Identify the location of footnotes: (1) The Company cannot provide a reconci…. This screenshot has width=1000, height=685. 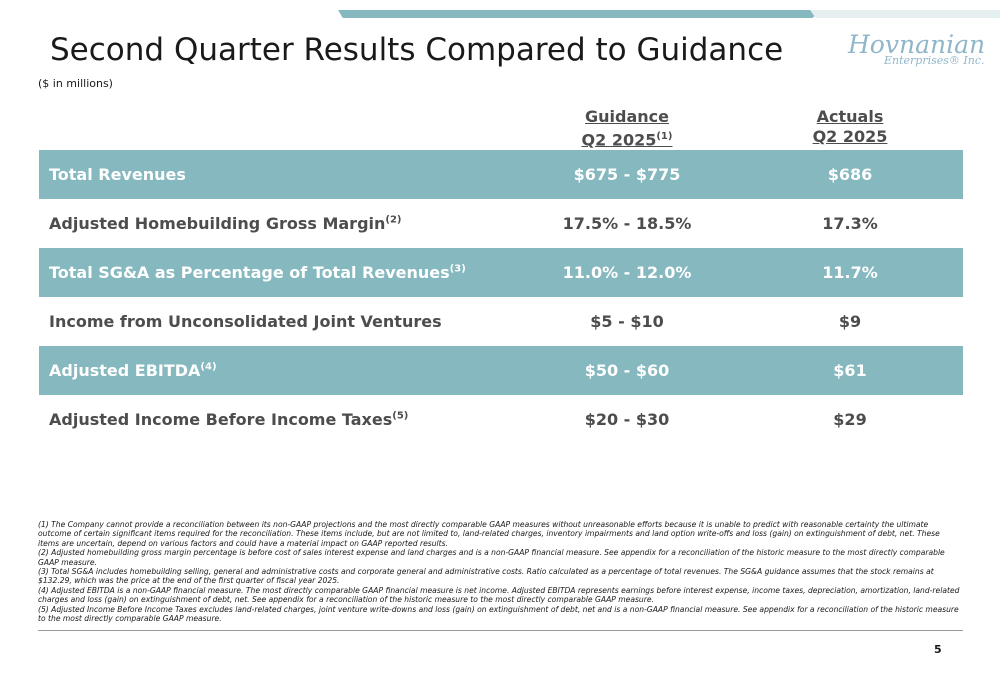
(500, 571).